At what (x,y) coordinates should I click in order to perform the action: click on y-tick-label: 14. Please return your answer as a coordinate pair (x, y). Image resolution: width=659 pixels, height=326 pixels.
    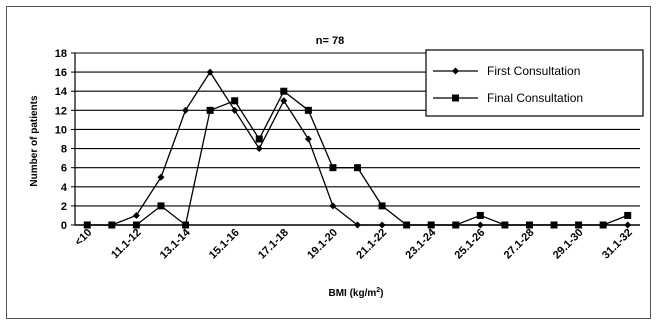
    Looking at the image, I should click on (61, 92).